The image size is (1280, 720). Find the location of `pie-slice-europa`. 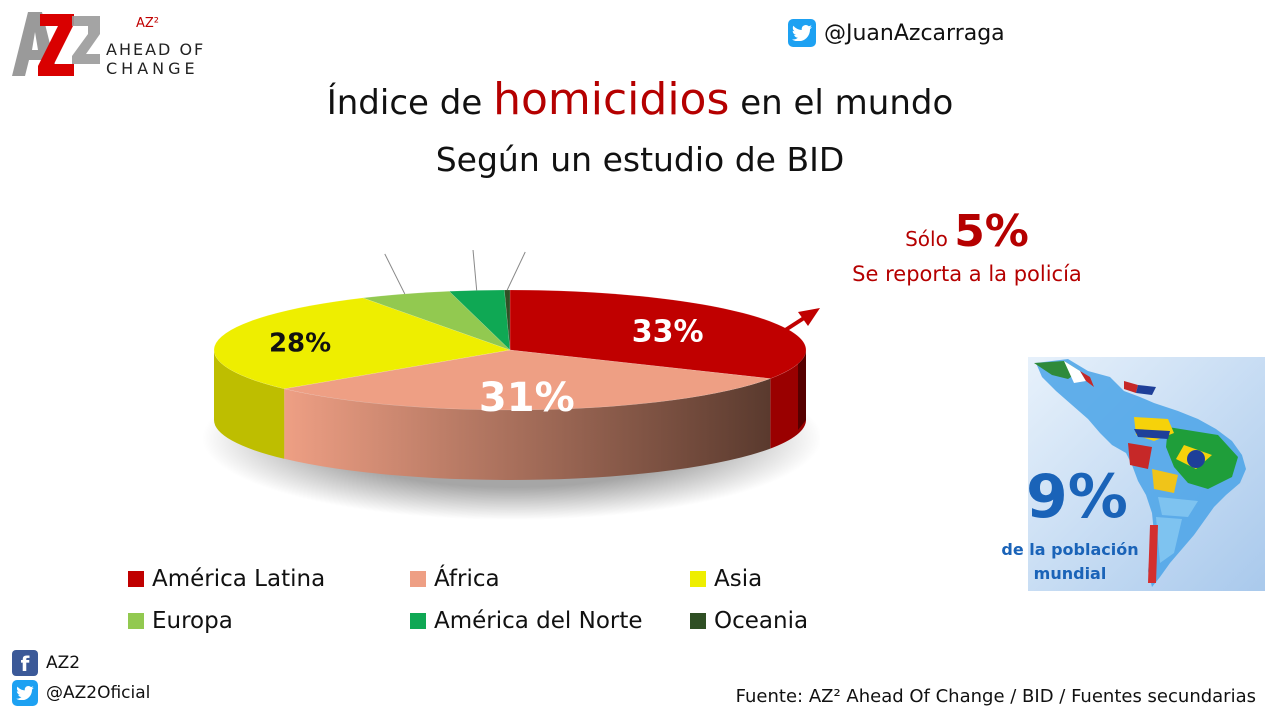

pie-slice-europa is located at coordinates (436, 321).